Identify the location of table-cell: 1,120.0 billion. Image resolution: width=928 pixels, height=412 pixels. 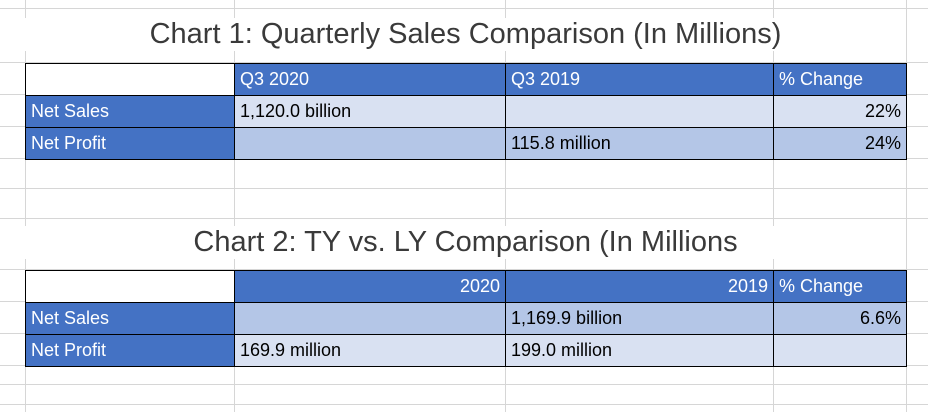
(370, 111).